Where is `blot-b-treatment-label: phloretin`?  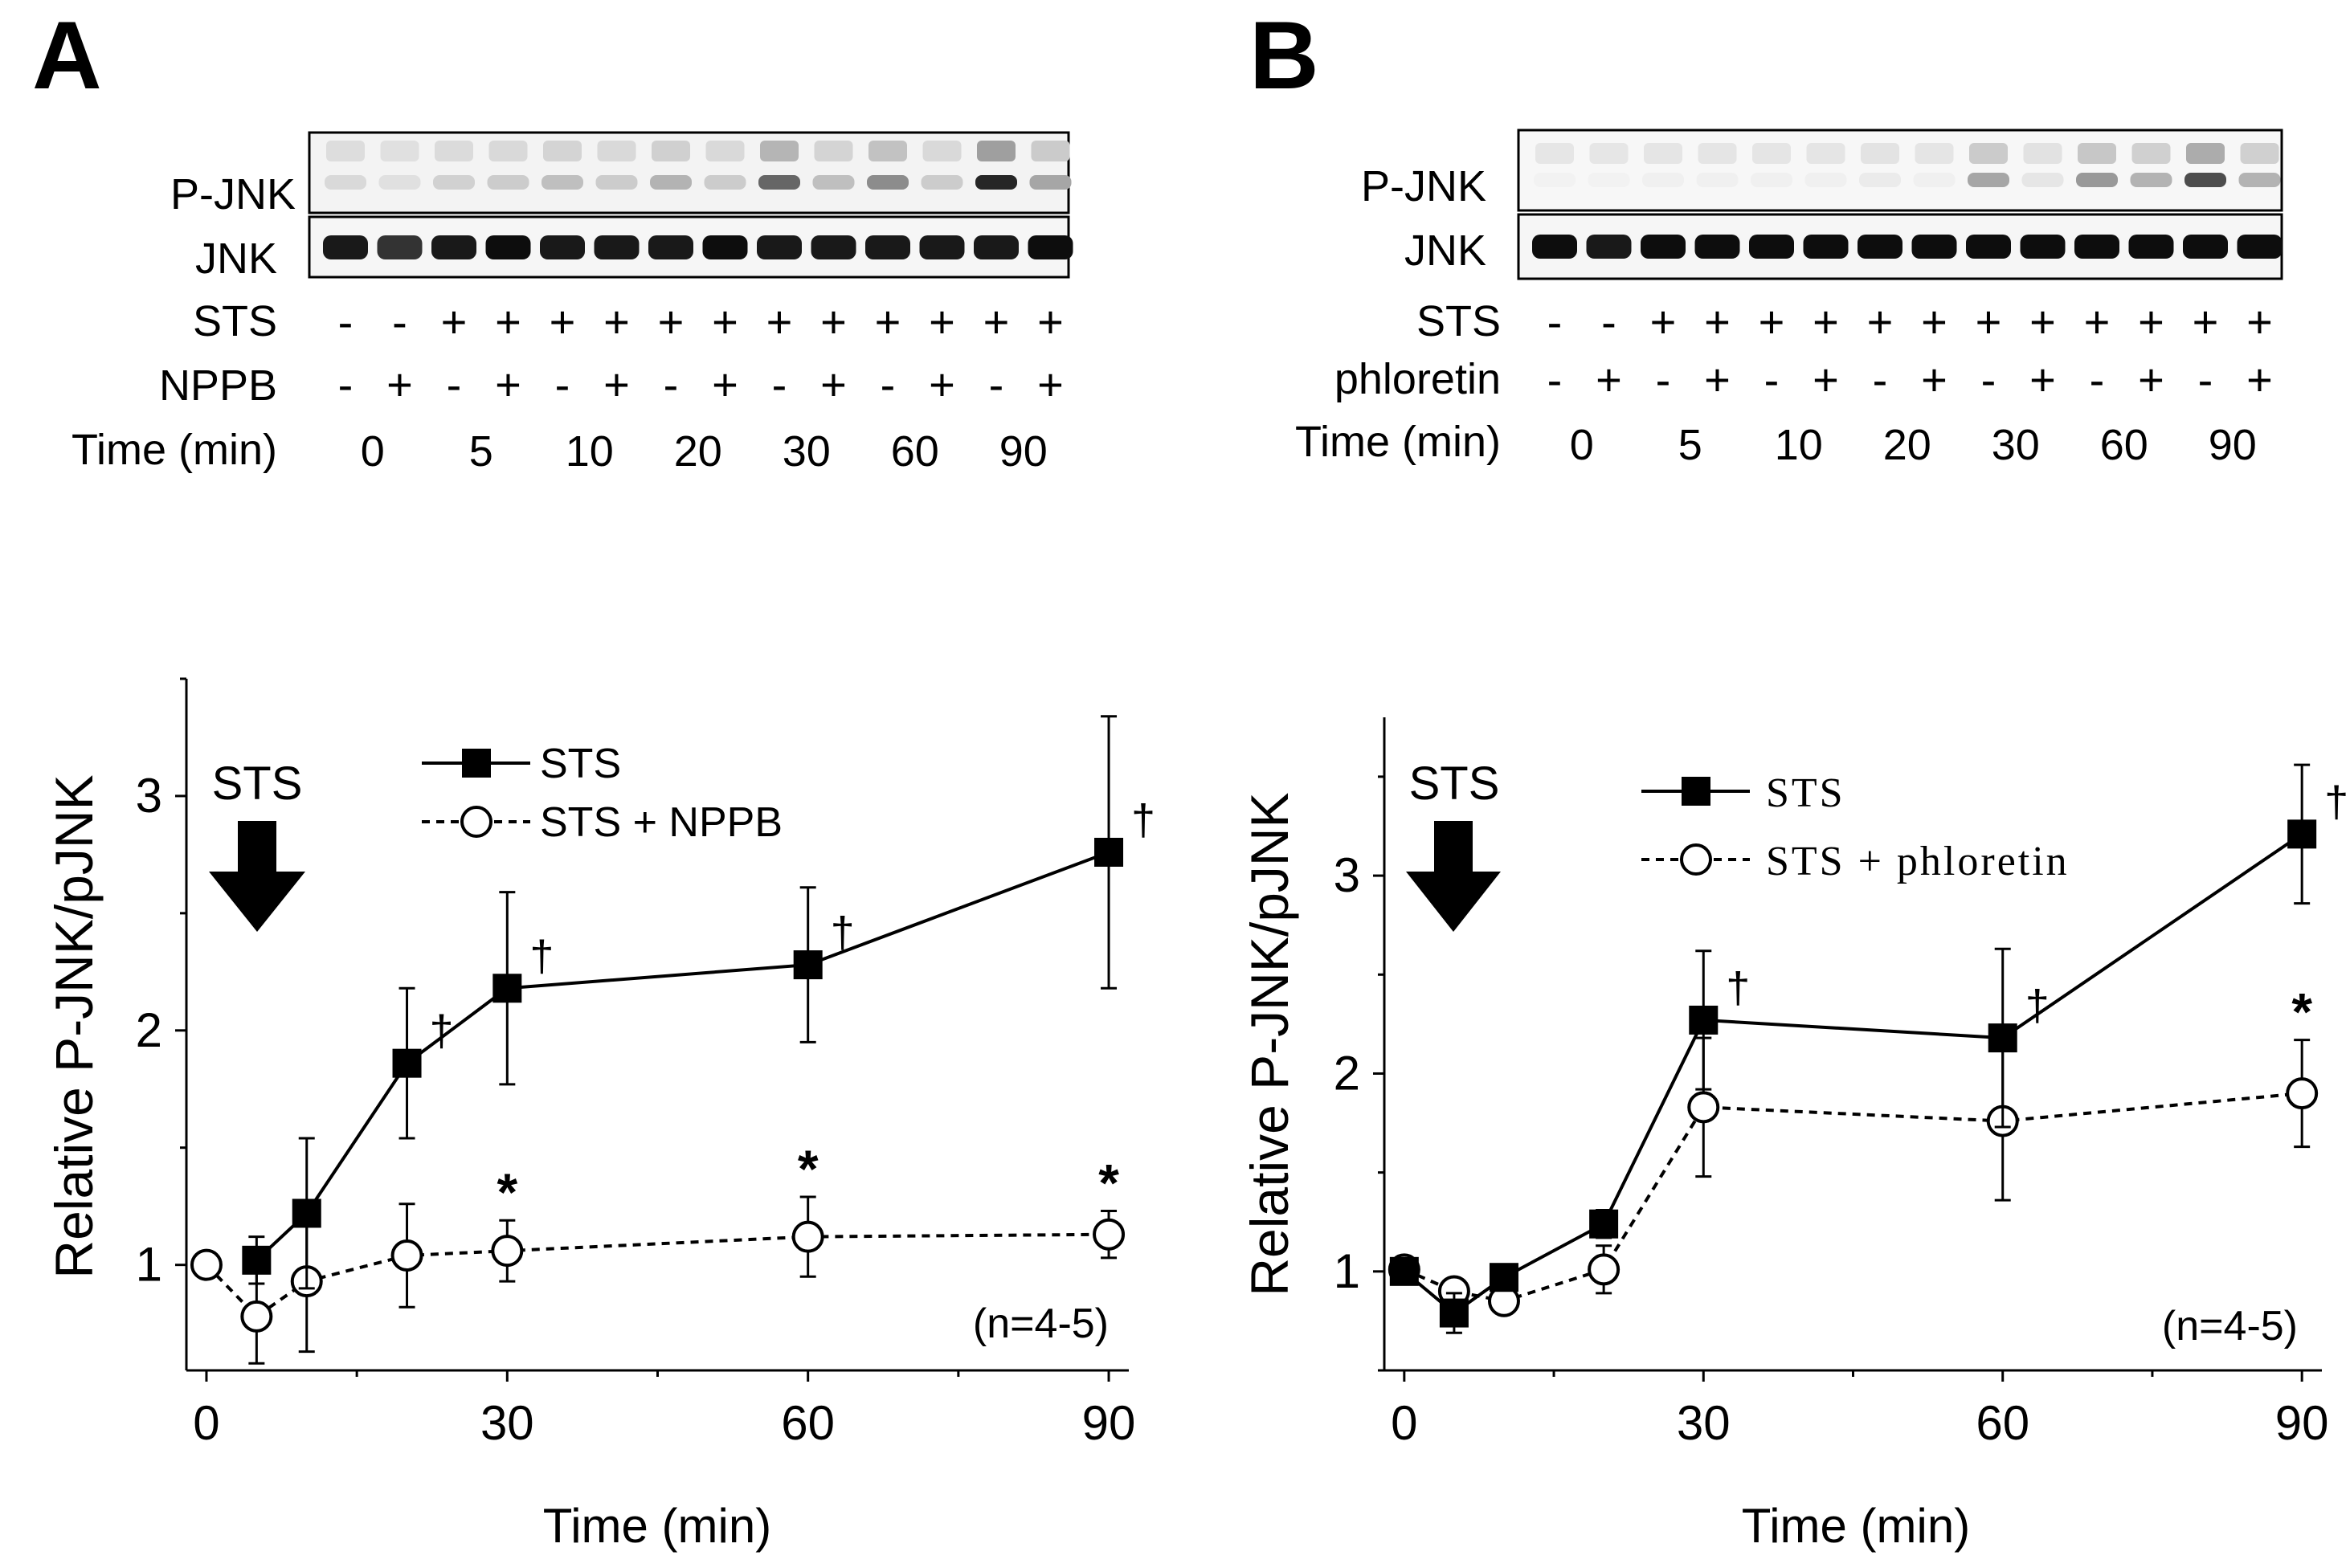
blot-b-treatment-label: phloretin is located at coordinates (1418, 379).